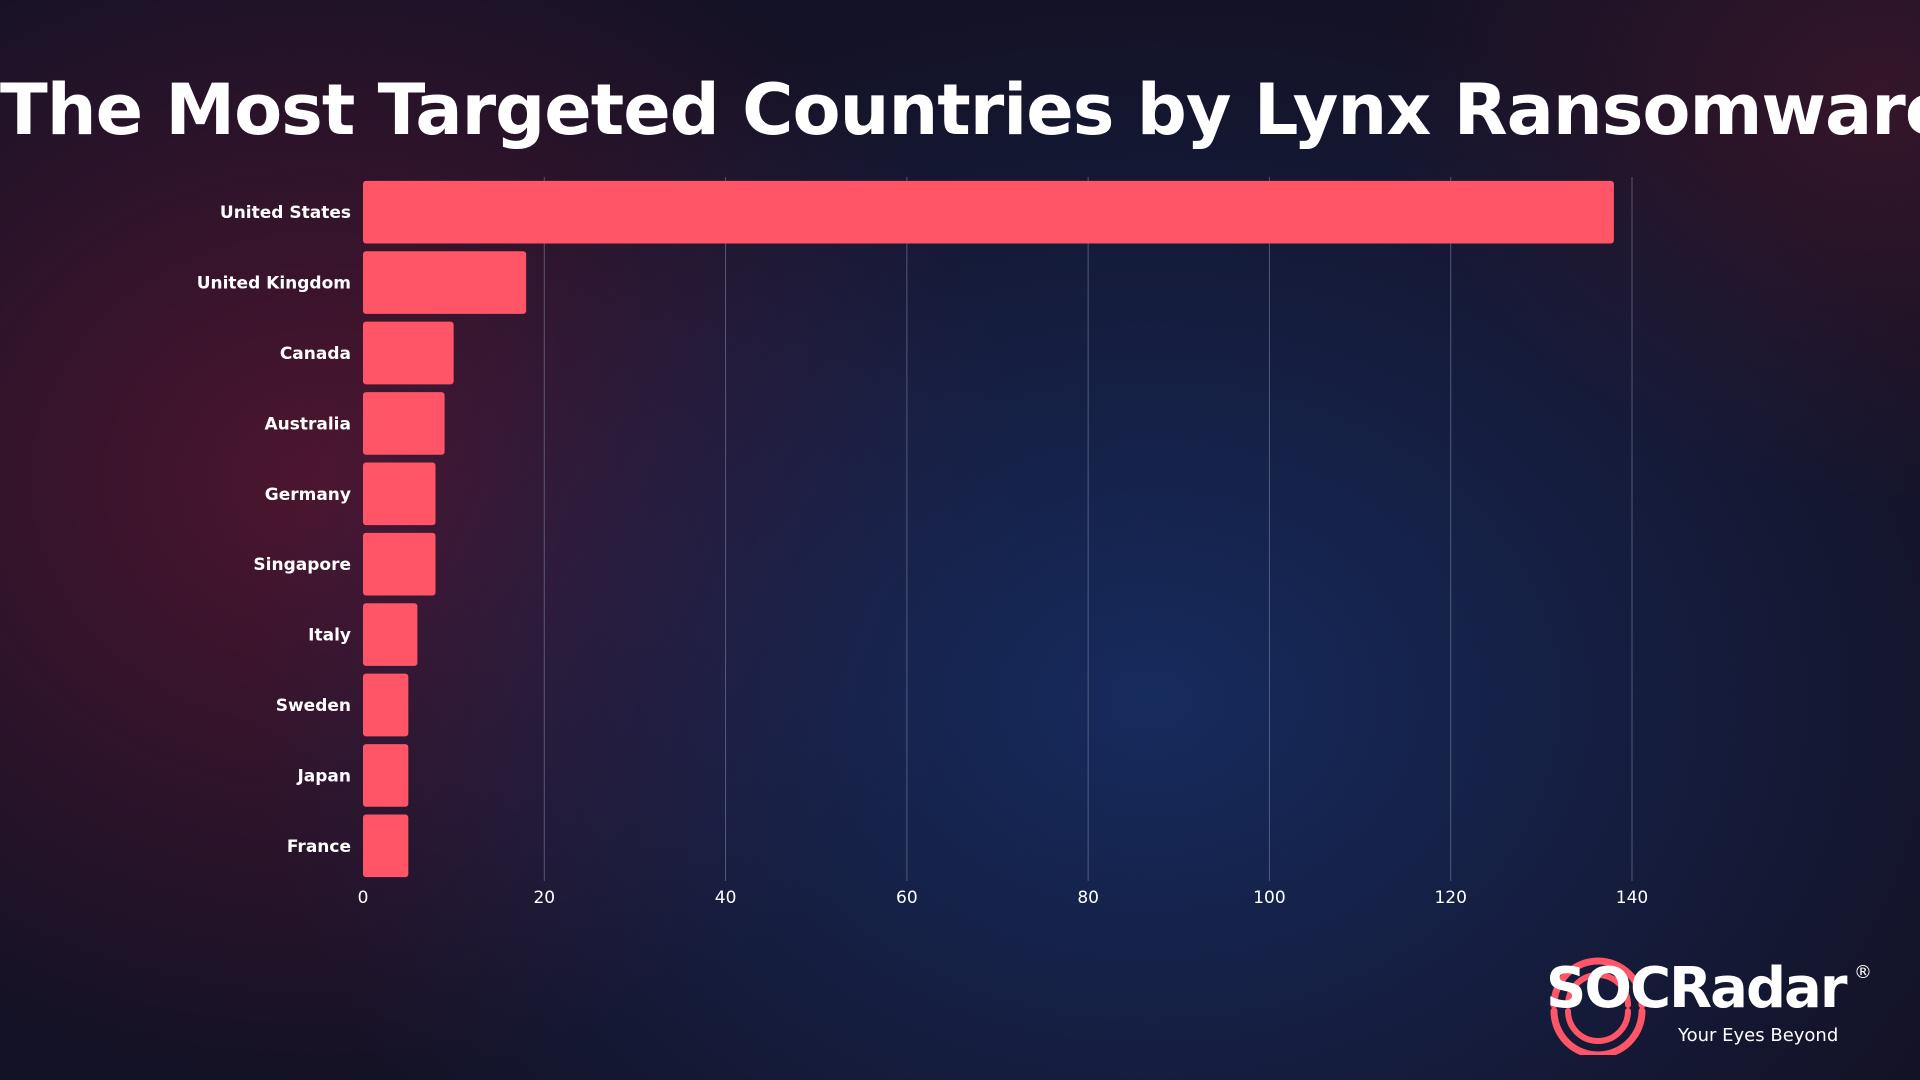 This screenshot has height=1080, width=1920. Describe the element at coordinates (1758, 1035) in the screenshot. I see `logo-tagline: Your Eyes Beyond` at that location.